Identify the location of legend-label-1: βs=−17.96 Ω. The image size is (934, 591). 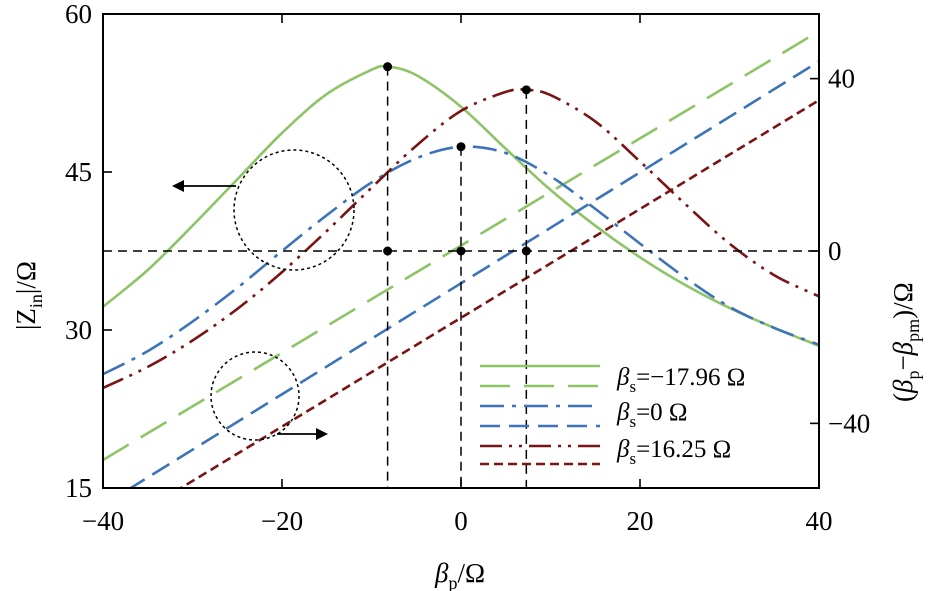
(680, 380).